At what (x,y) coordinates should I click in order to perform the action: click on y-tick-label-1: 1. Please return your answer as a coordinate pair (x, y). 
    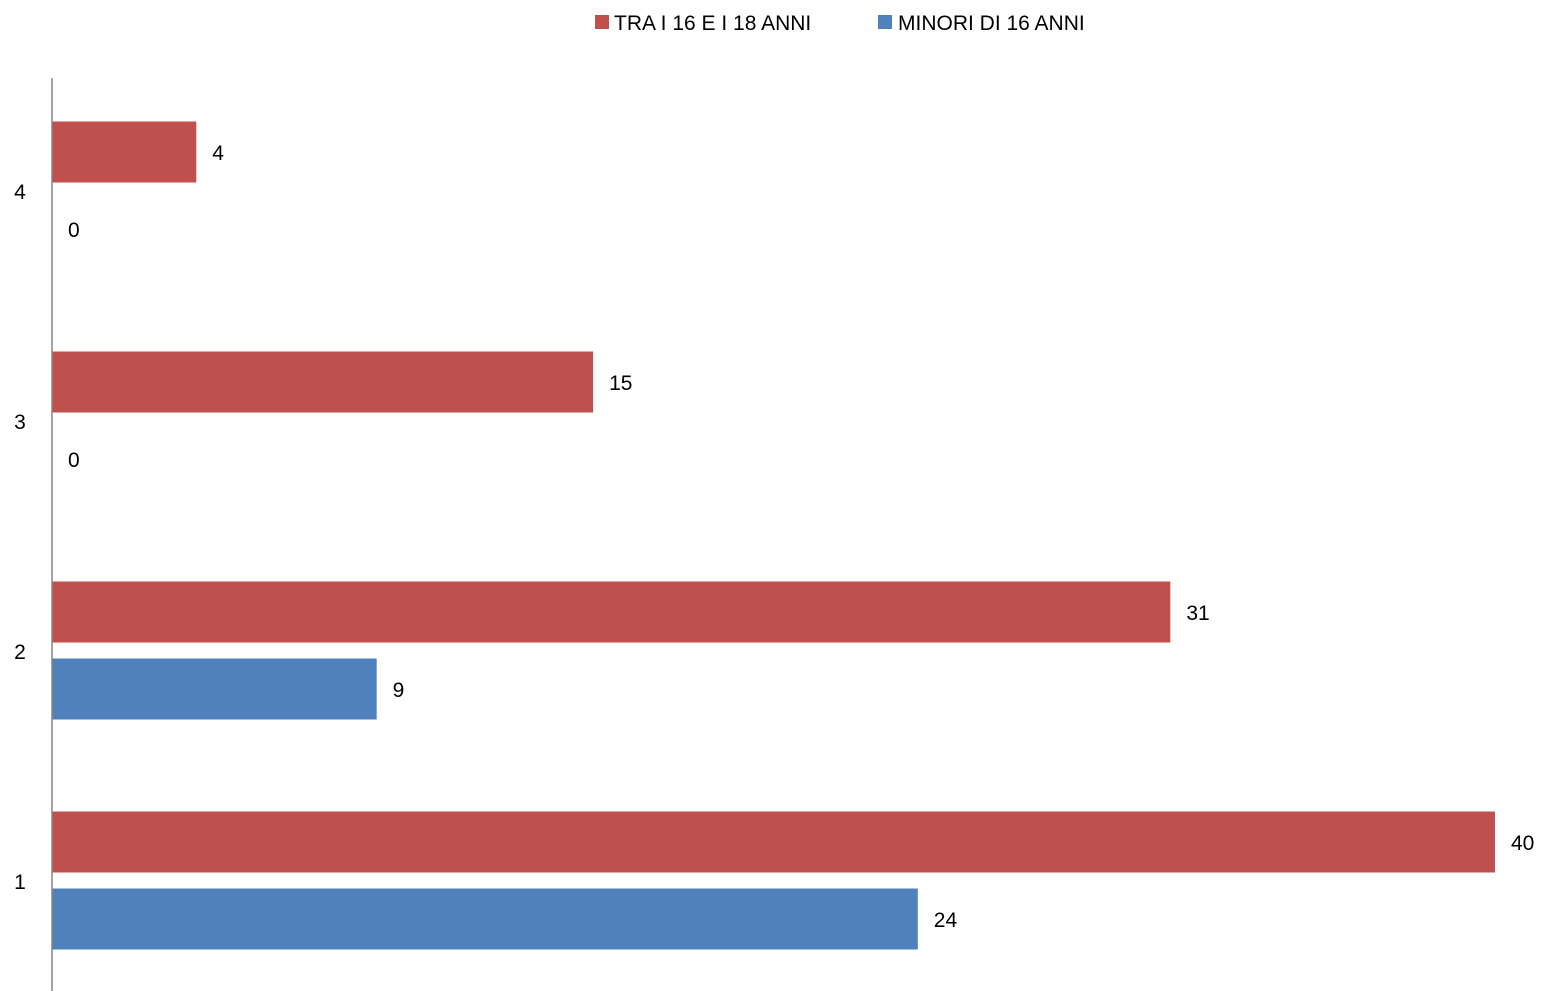
    Looking at the image, I should click on (20, 882).